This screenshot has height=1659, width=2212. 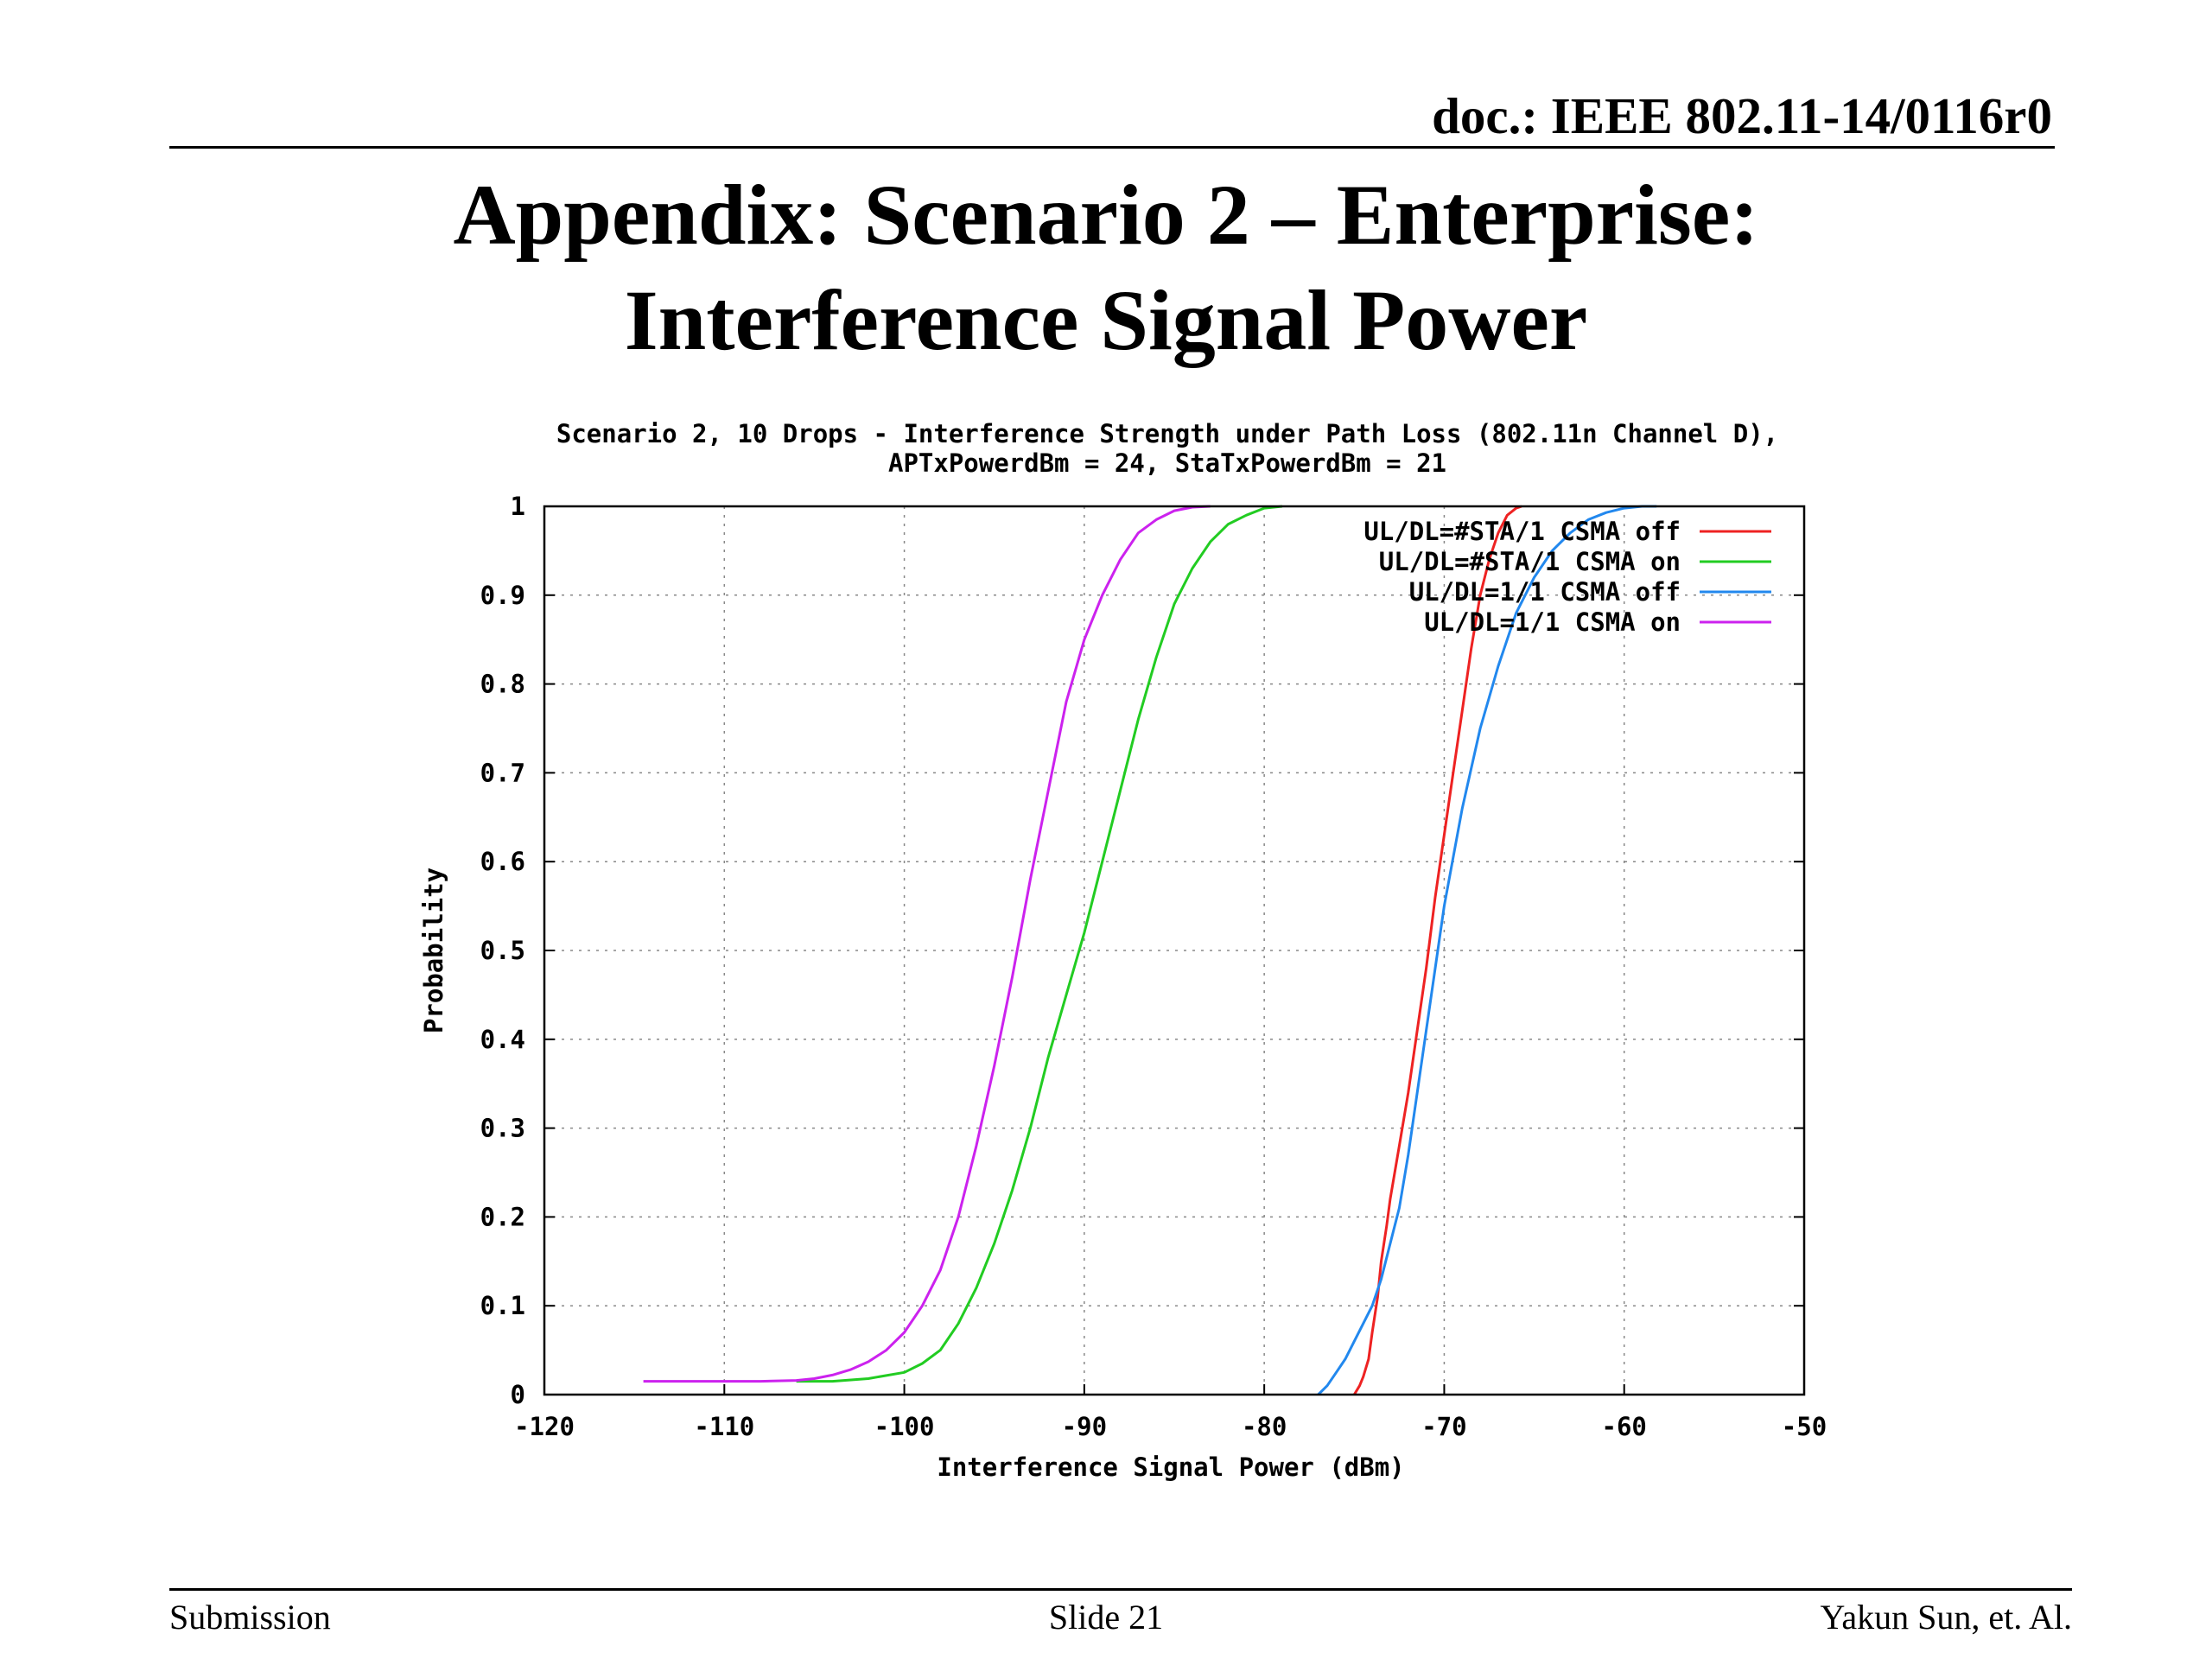 What do you see at coordinates (250, 1617) in the screenshot?
I see `footer-submission: Submission` at bounding box center [250, 1617].